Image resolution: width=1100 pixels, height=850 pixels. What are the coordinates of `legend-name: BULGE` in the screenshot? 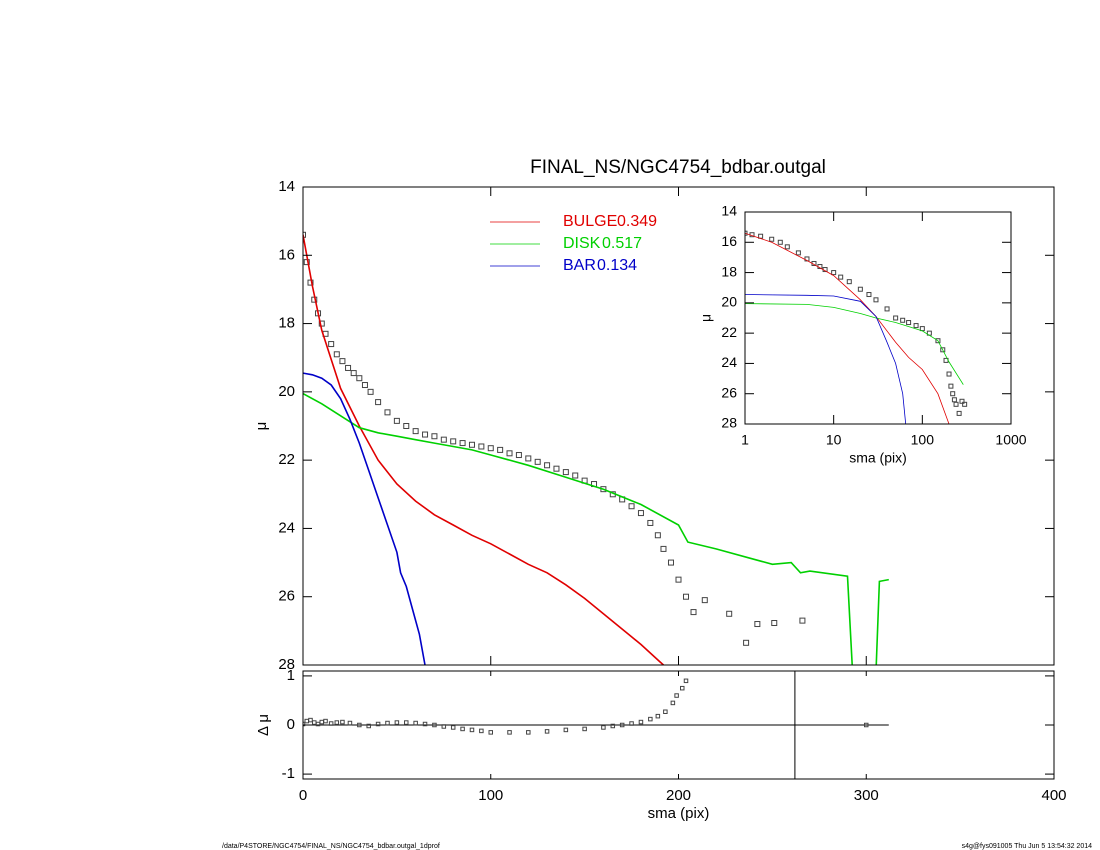 It's located at (590, 221).